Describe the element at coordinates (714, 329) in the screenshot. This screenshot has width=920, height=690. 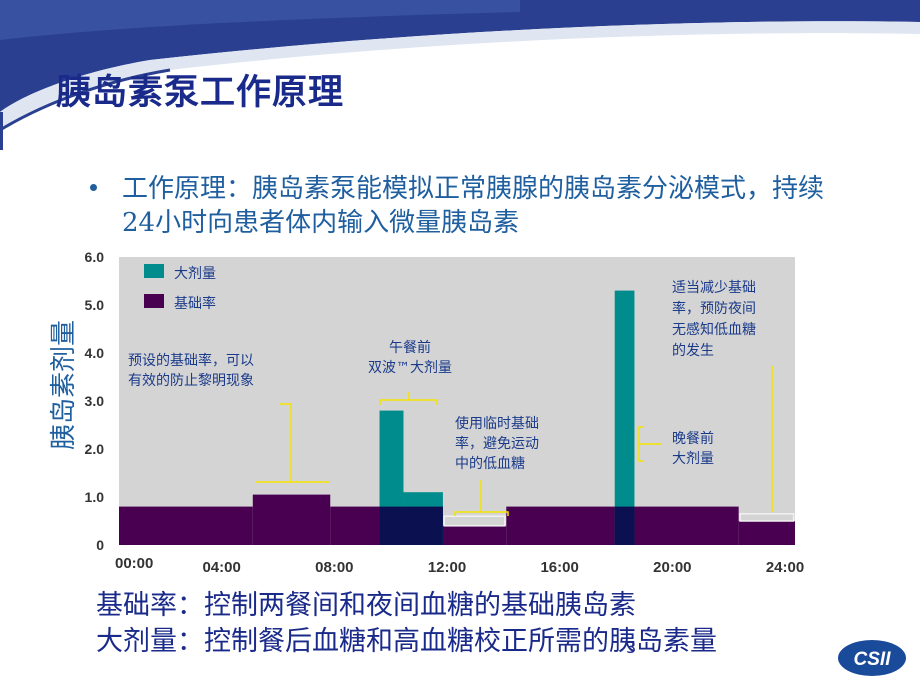
I see `annotation-text: 无感知低血糖` at that location.